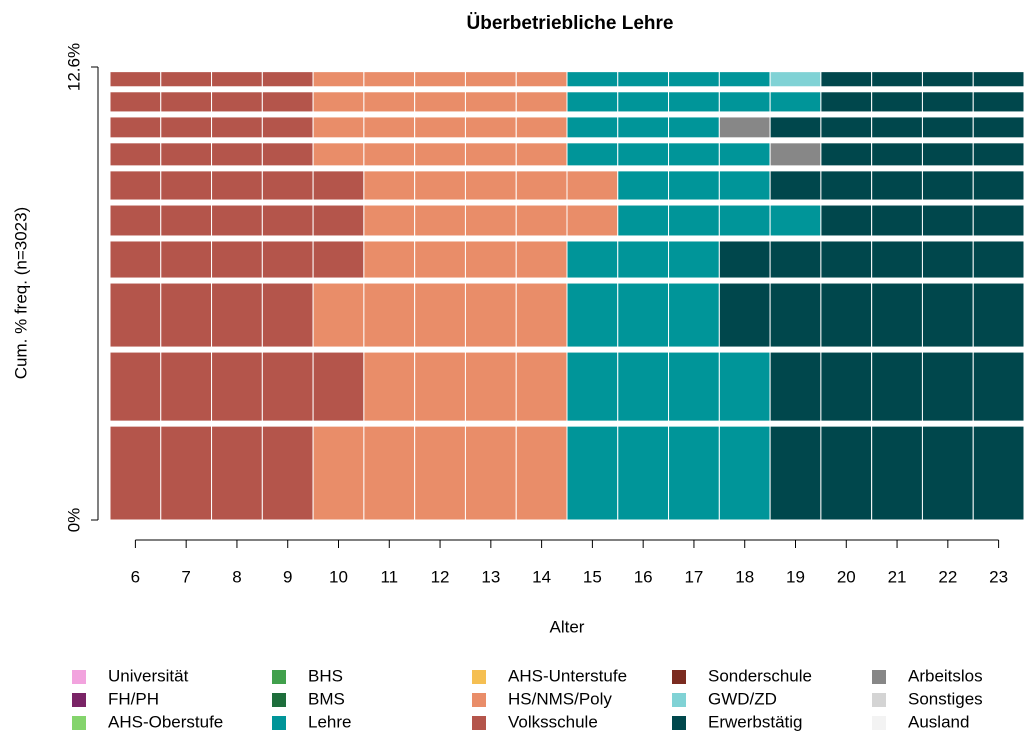 The height and width of the screenshot is (740, 1026). I want to click on x-tick-label: 19, so click(795, 576).